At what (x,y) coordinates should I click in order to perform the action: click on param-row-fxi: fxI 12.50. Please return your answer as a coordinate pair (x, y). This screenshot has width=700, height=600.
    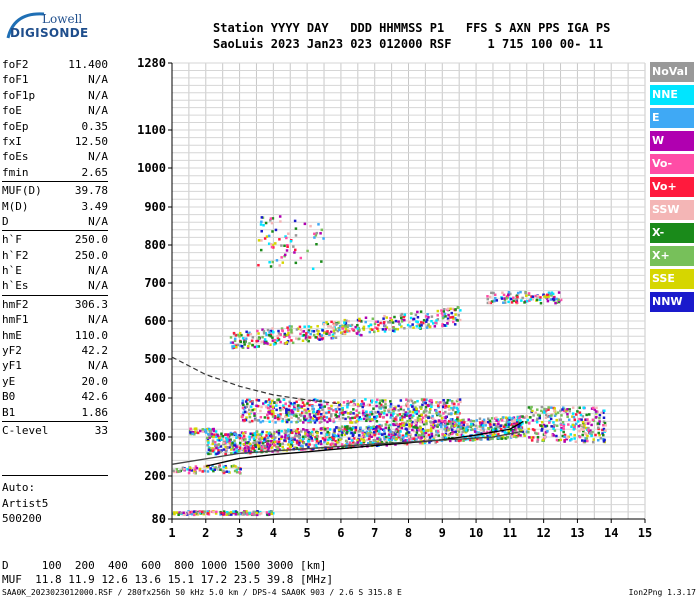
    Looking at the image, I should click on (55, 141).